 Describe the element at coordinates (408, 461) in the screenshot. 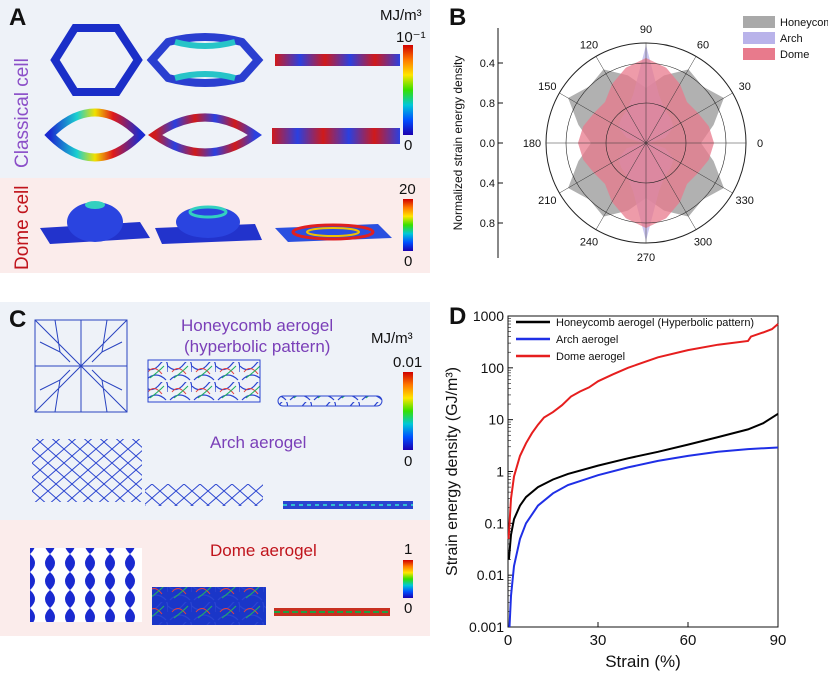

I see `panel-c-colorbar-1-min: 0` at that location.